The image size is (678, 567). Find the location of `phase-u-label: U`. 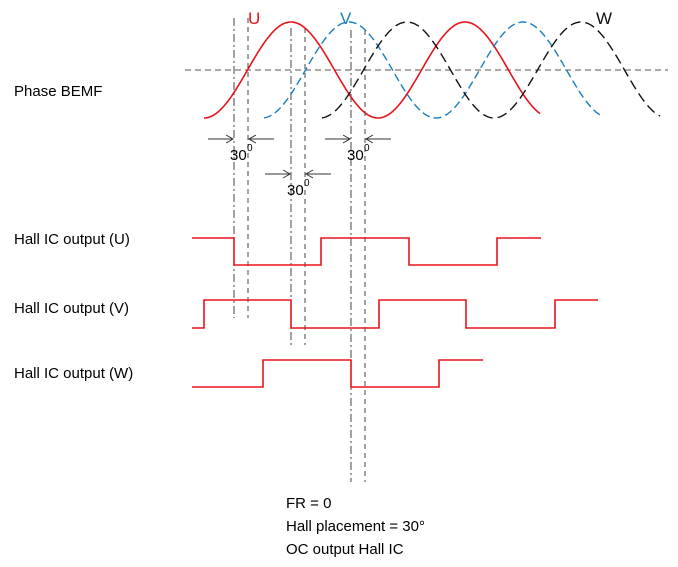

phase-u-label: U is located at coordinates (254, 18).